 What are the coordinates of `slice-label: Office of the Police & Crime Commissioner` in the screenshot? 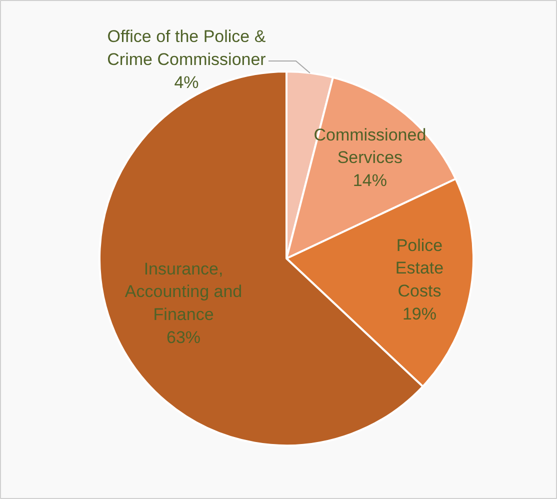 It's located at (186, 48).